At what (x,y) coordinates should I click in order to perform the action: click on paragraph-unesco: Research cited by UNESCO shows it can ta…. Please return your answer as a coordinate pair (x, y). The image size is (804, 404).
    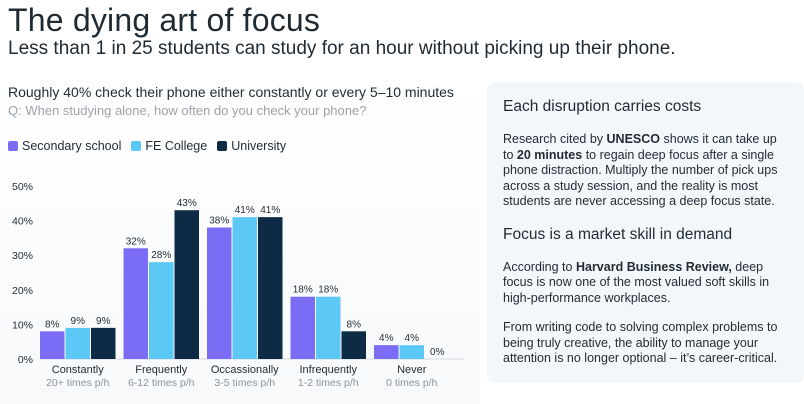
    Looking at the image, I should click on (646, 171).